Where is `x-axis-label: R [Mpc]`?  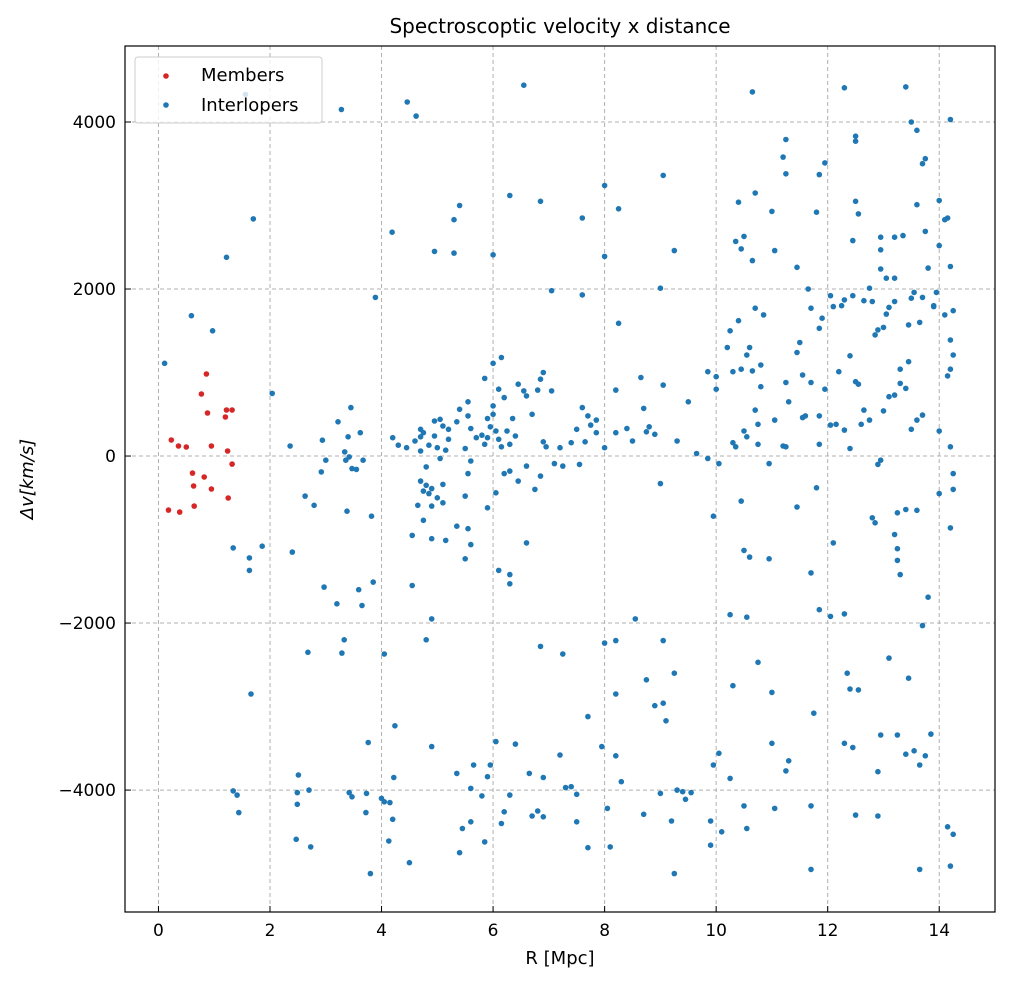 x-axis-label: R [Mpc] is located at coordinates (559, 958).